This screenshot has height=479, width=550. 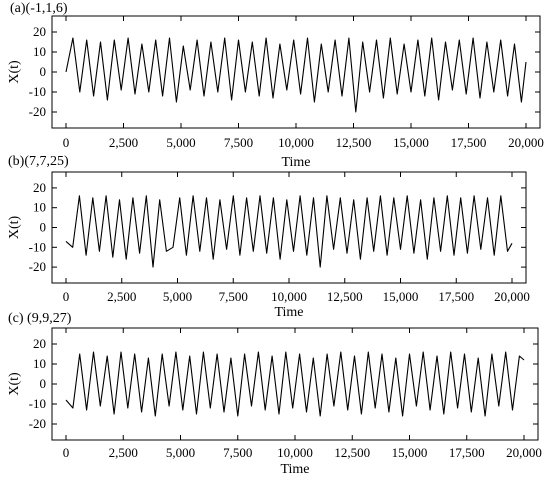 I want to click on panel-title: (b)(7,7,25), so click(x=38, y=161).